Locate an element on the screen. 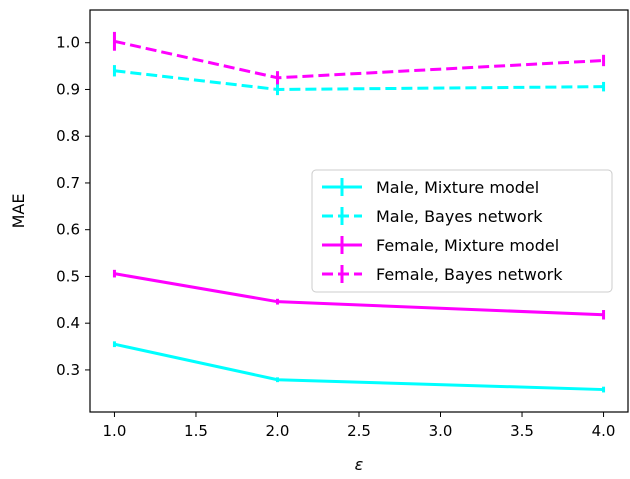 This screenshot has height=479, width=630. legend-entry-label: Male, Mixture model is located at coordinates (457, 187).